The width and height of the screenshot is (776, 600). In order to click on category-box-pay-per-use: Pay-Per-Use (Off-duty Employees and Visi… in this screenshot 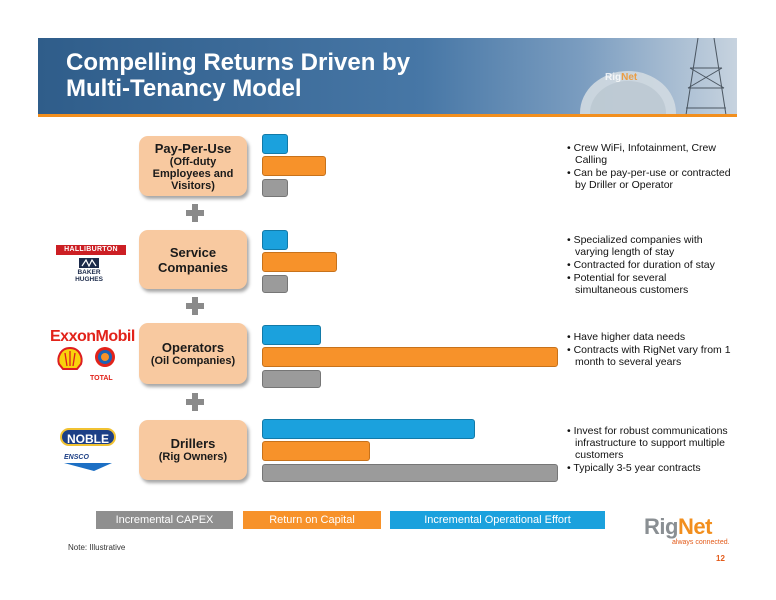, I will do `click(193, 166)`.